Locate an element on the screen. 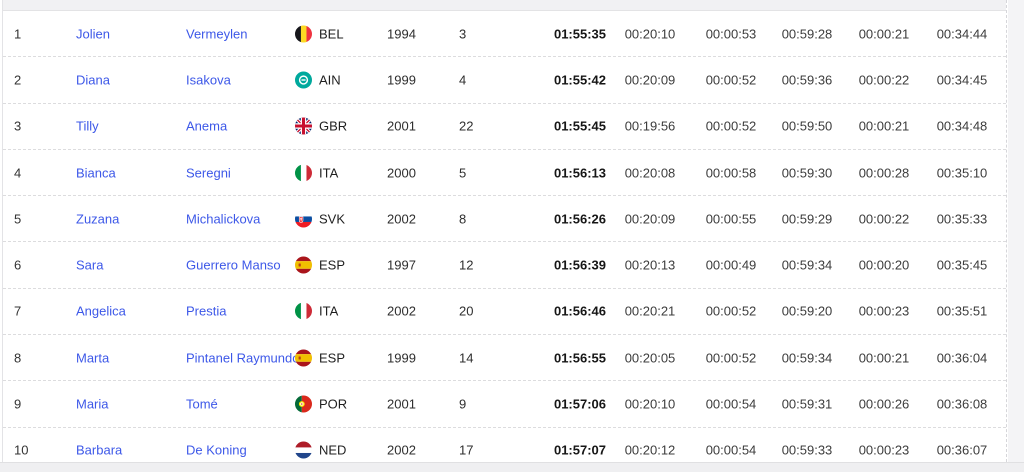 This screenshot has height=472, width=1024. run-split: 00:35:10 is located at coordinates (962, 173).